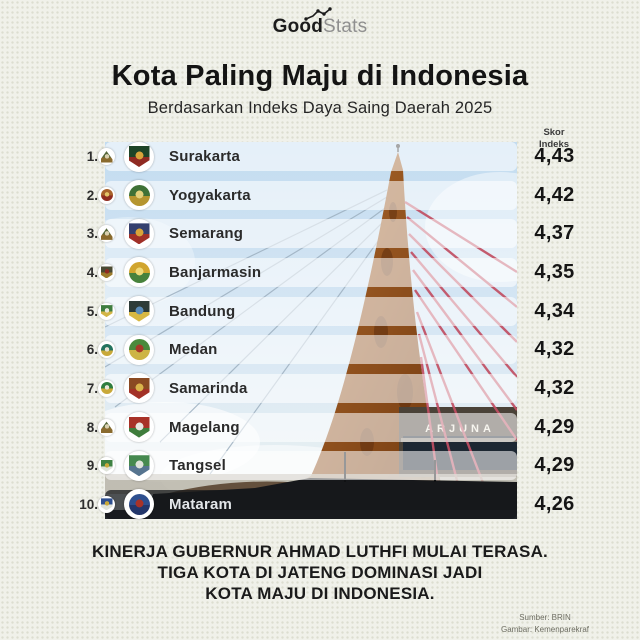  I want to click on city-bar: Mataram, so click(307, 504).